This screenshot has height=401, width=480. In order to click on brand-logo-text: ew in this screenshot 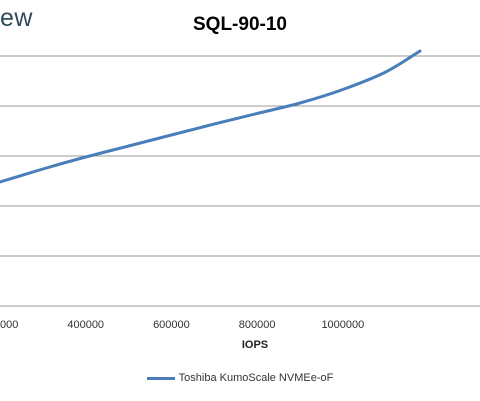, I will do `click(16, 18)`.